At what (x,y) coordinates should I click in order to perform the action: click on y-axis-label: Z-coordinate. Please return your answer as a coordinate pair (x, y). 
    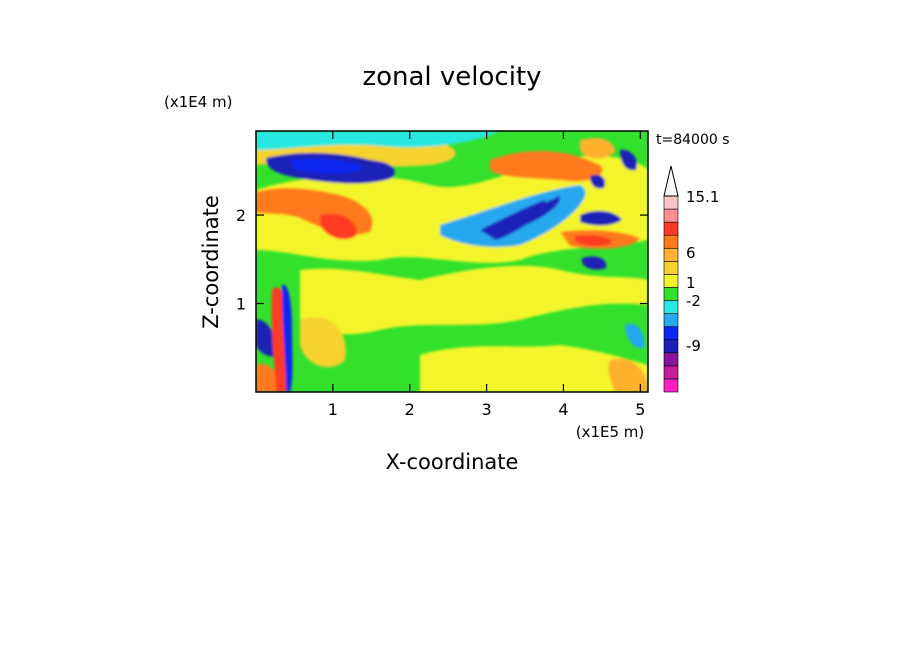
    Looking at the image, I should click on (211, 262).